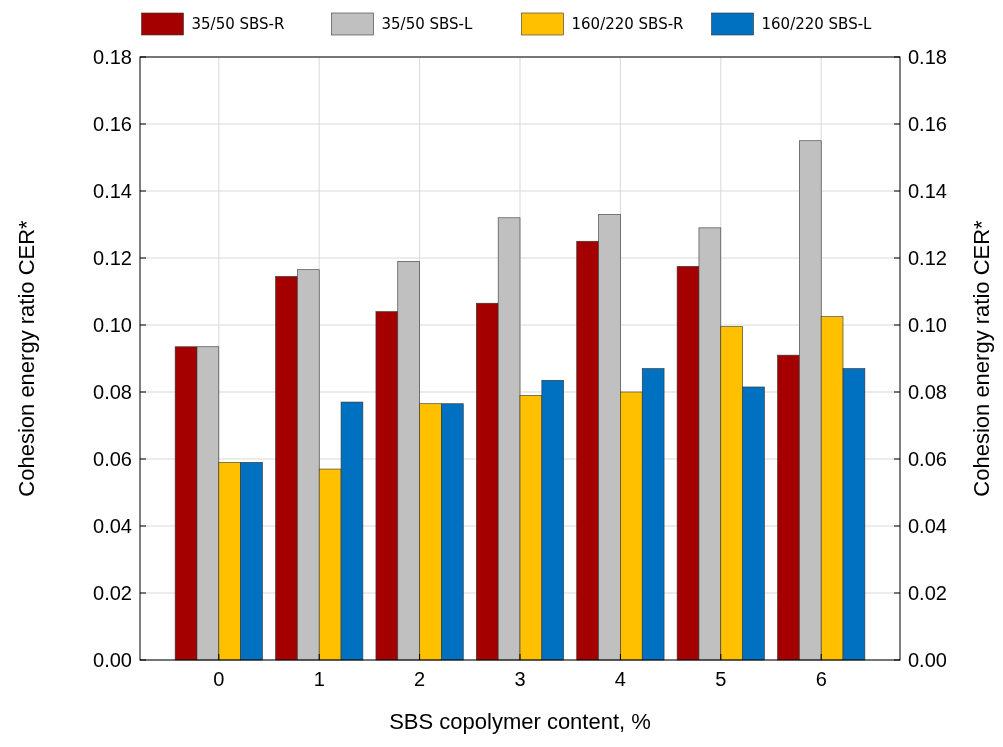  Describe the element at coordinates (821, 679) in the screenshot. I see `x-tick-label: 6` at that location.